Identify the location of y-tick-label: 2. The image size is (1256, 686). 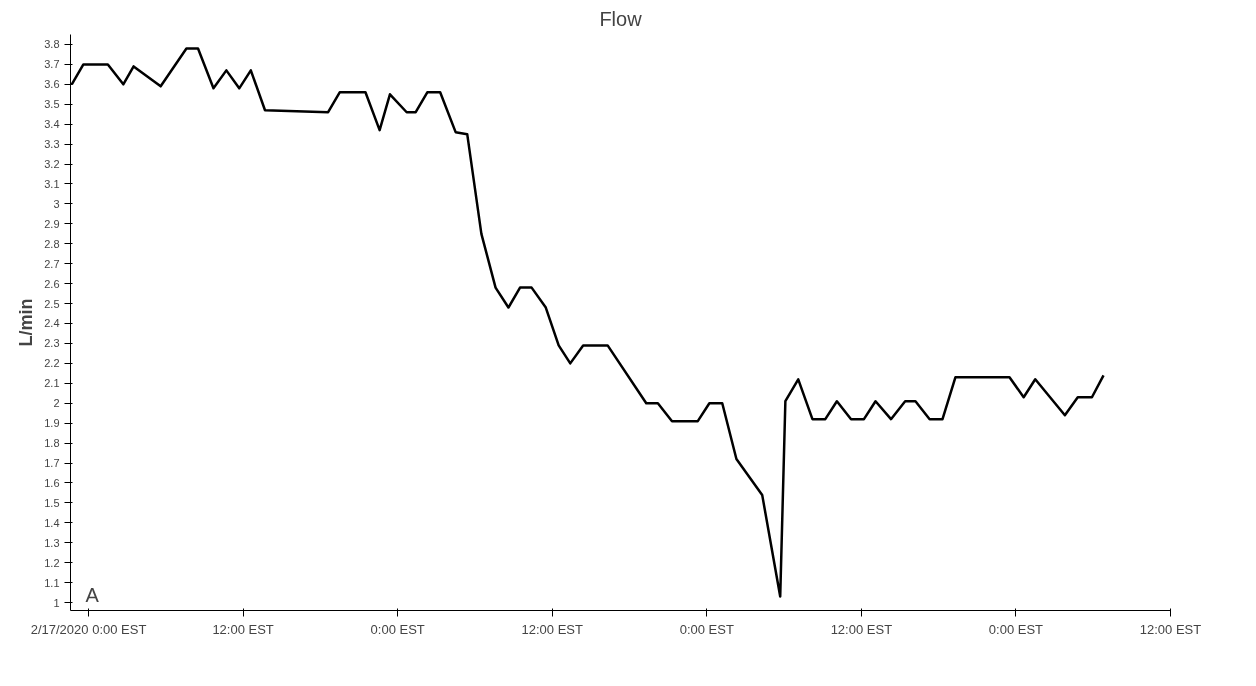
(56, 403).